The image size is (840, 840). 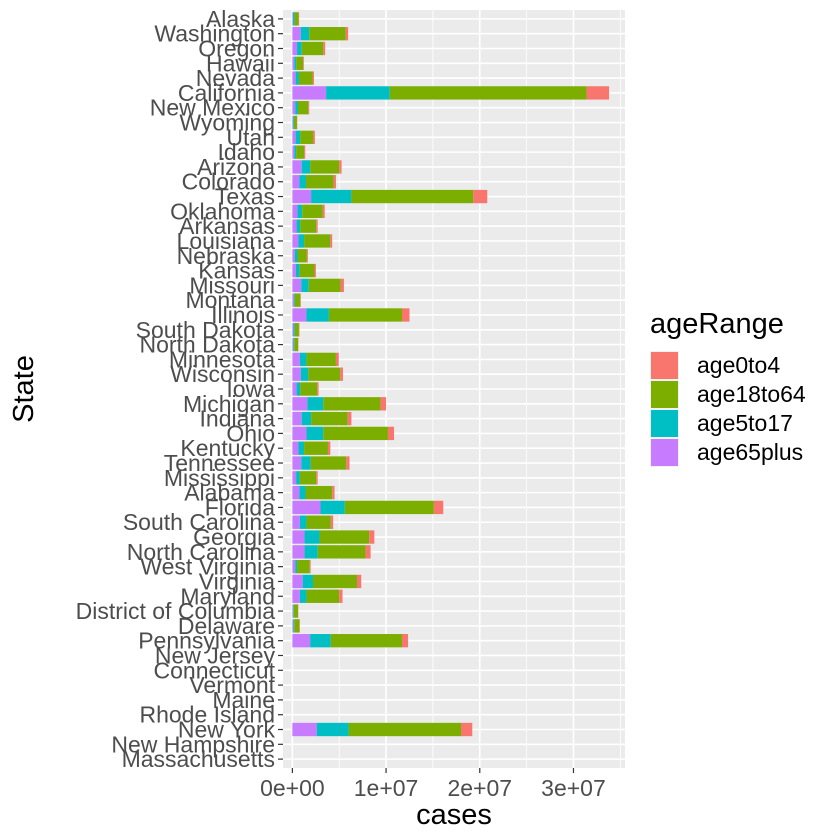 What do you see at coordinates (745, 423) in the screenshot?
I see `legend-entry-label: age5to17` at bounding box center [745, 423].